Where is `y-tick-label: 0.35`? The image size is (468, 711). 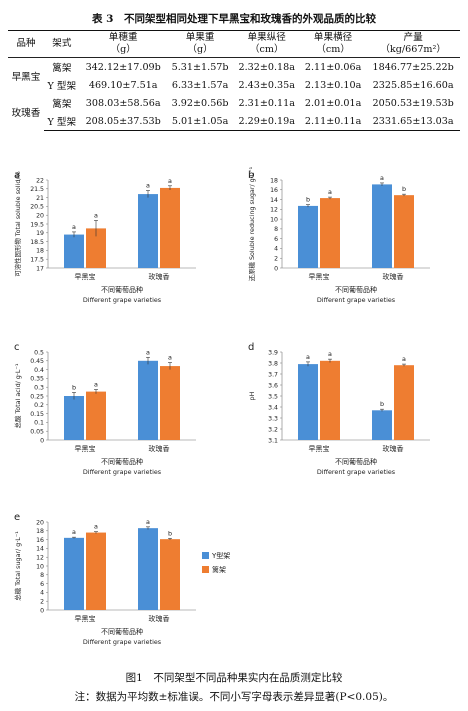 y-tick-label: 0.35 is located at coordinates (37, 379).